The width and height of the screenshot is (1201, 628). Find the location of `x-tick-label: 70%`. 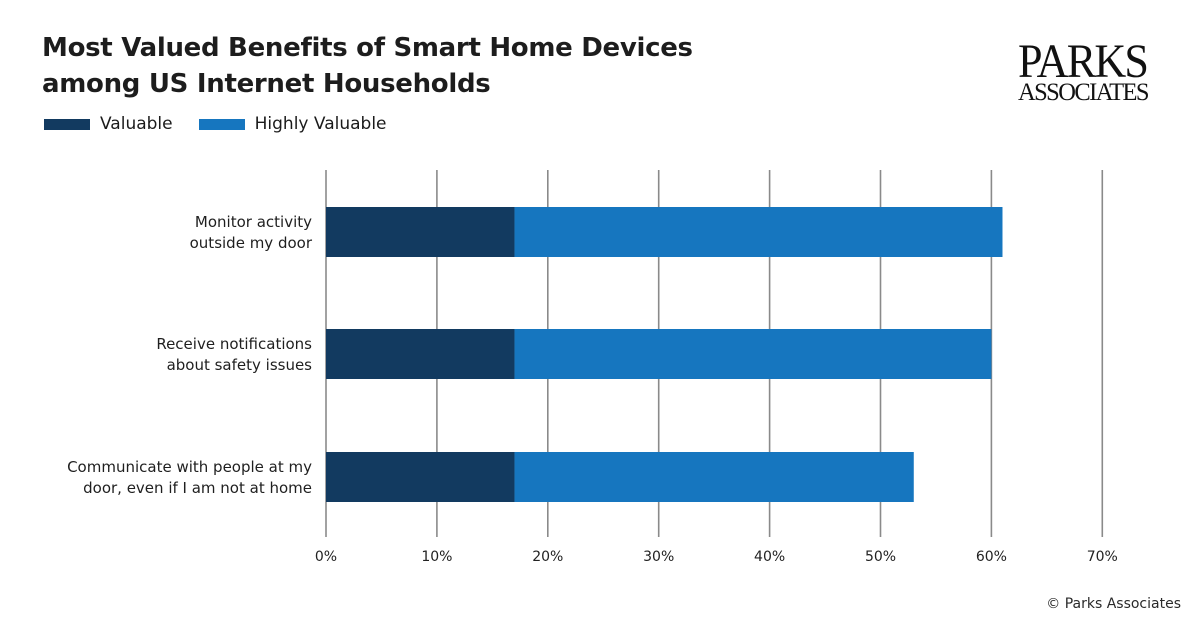

x-tick-label: 70% is located at coordinates (1102, 557).